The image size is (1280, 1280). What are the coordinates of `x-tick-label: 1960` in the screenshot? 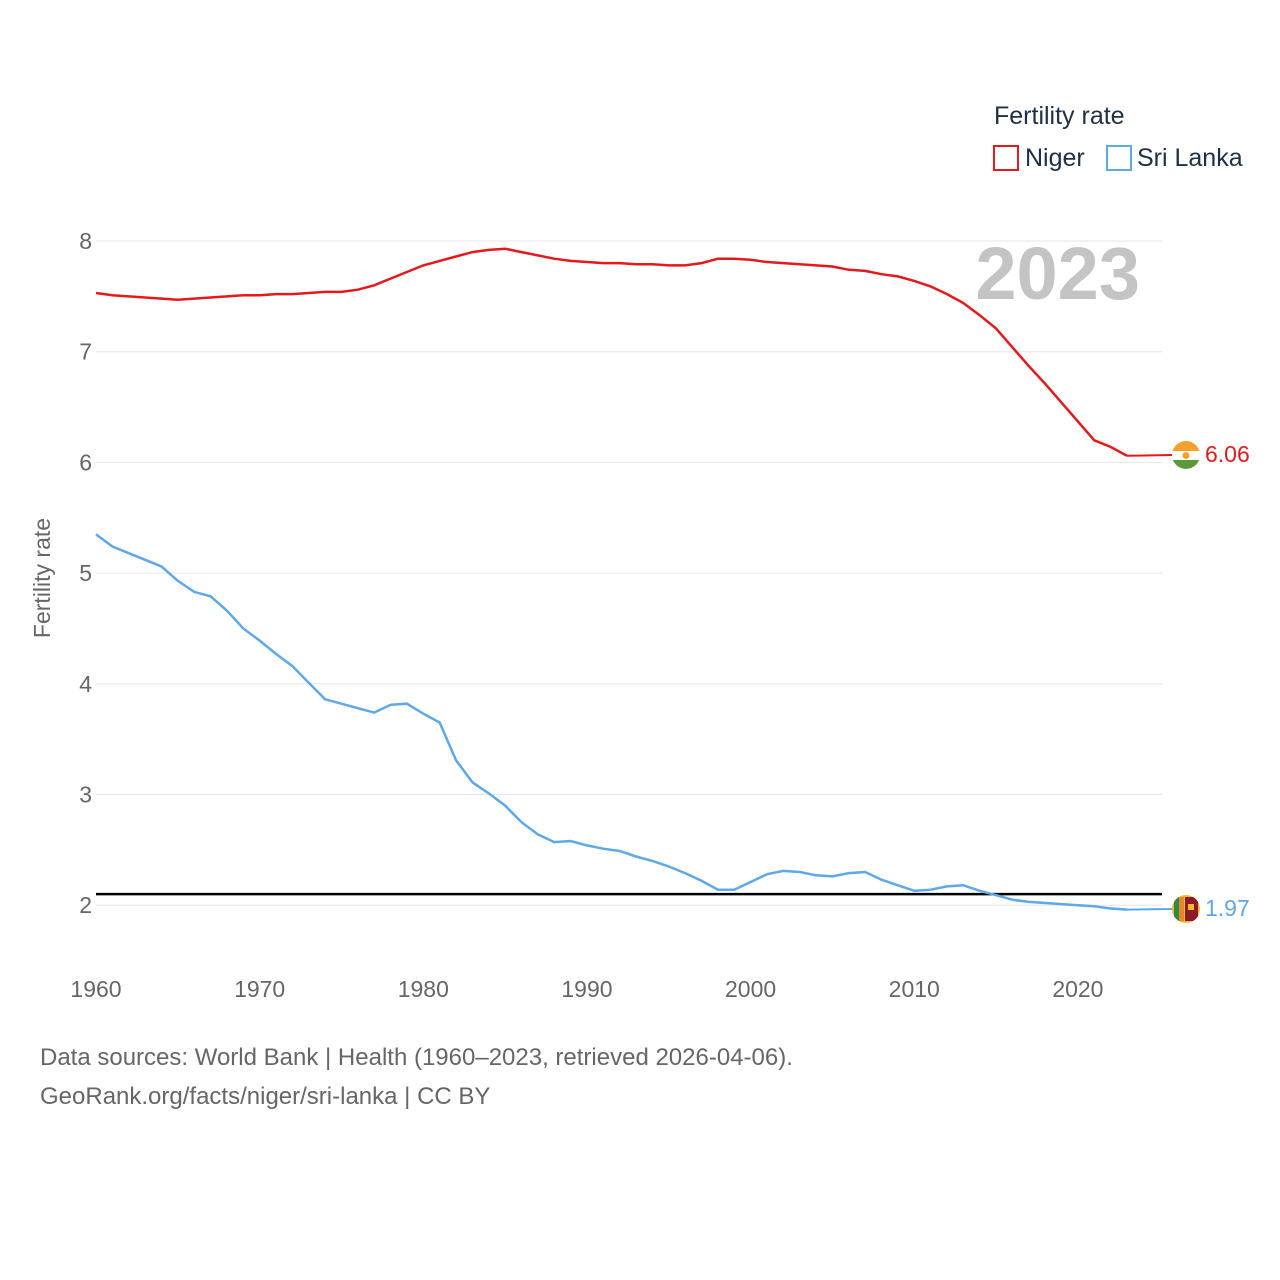 It's located at (95, 989).